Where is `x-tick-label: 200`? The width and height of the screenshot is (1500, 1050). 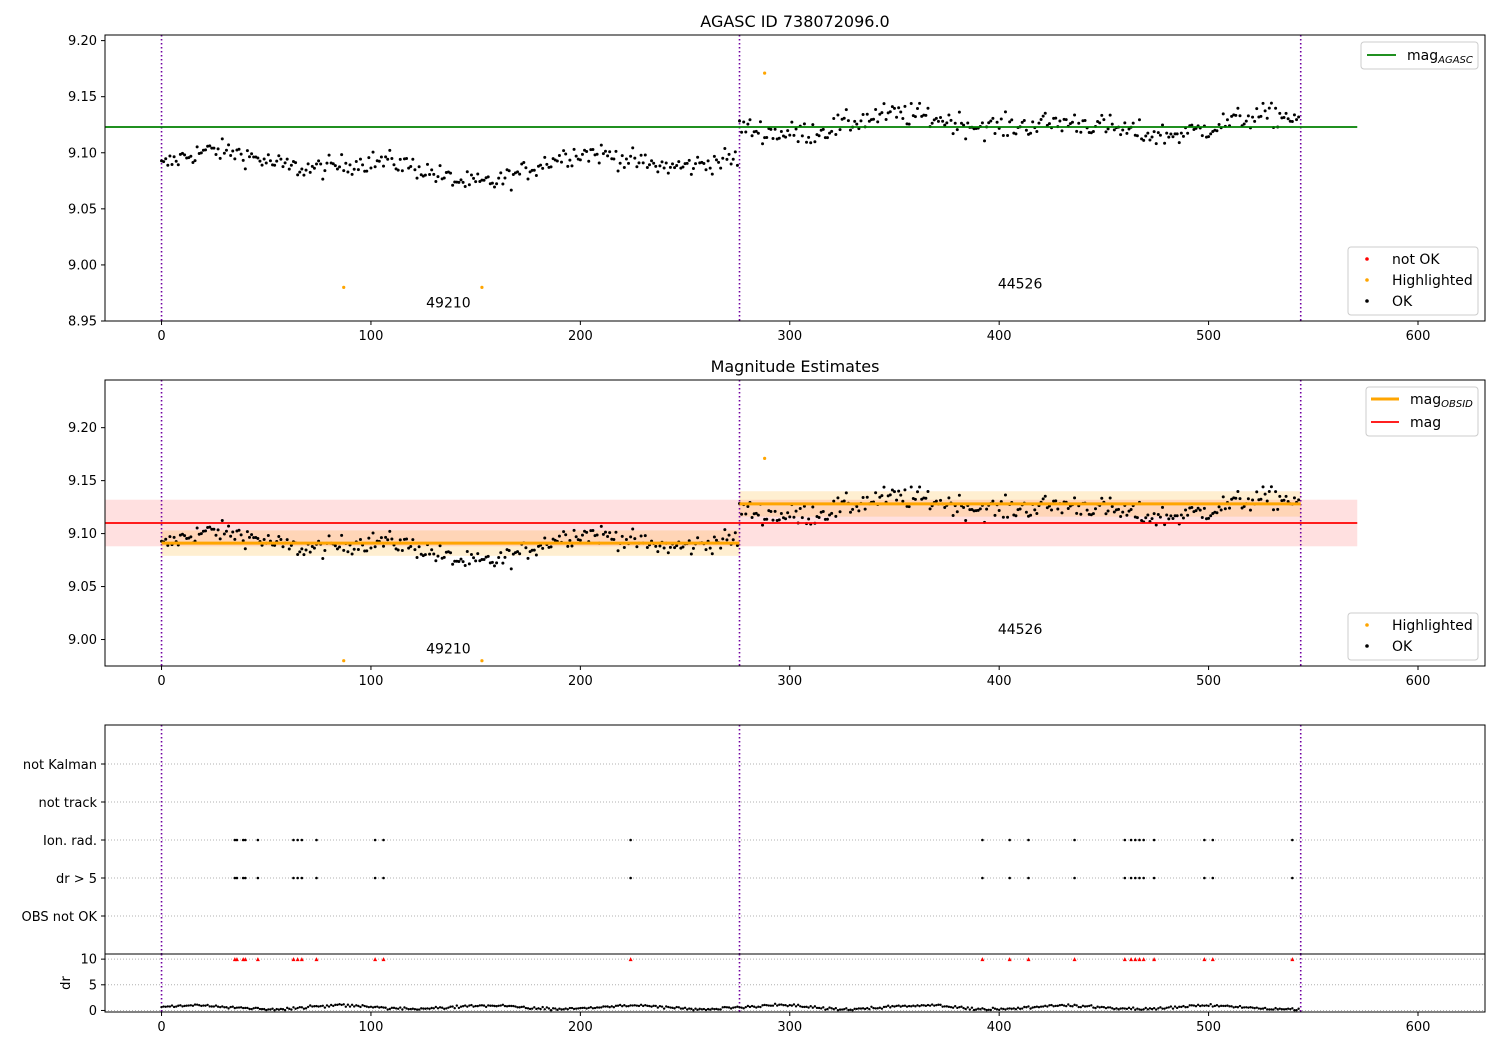 x-tick-label: 200 is located at coordinates (580, 681).